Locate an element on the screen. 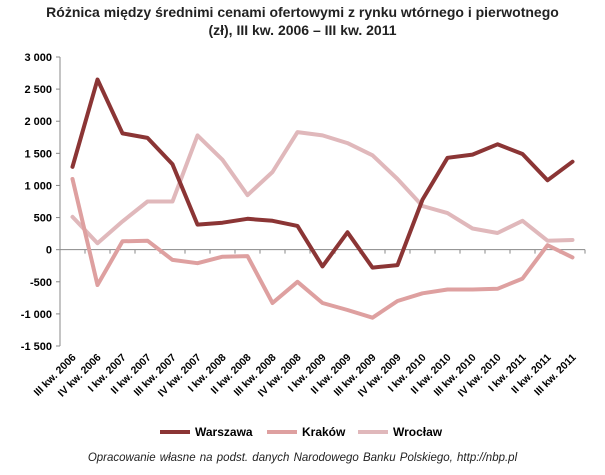 This screenshot has height=475, width=605. legend: Warszawa Kraków Wrocław is located at coordinates (301, 432).